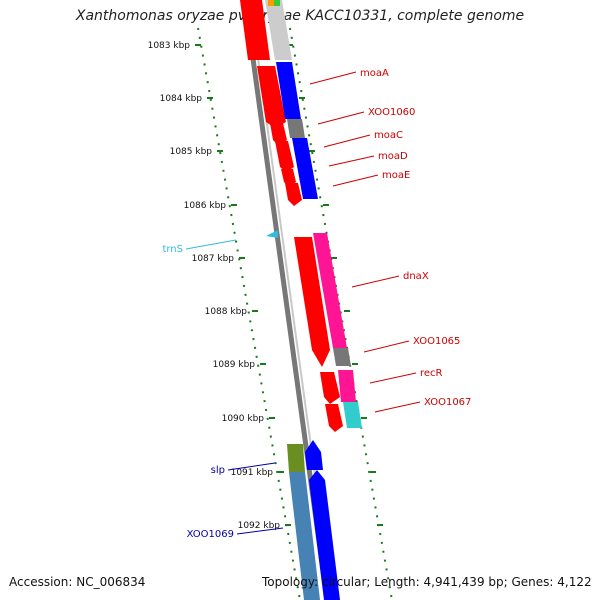  I want to click on gene-label-moaE: moaE, so click(396, 175).